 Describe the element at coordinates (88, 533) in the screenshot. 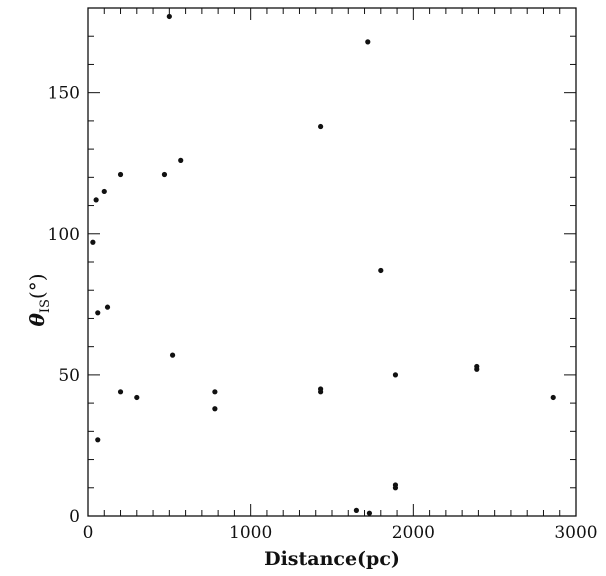

I see `x-tick-label: 0` at that location.